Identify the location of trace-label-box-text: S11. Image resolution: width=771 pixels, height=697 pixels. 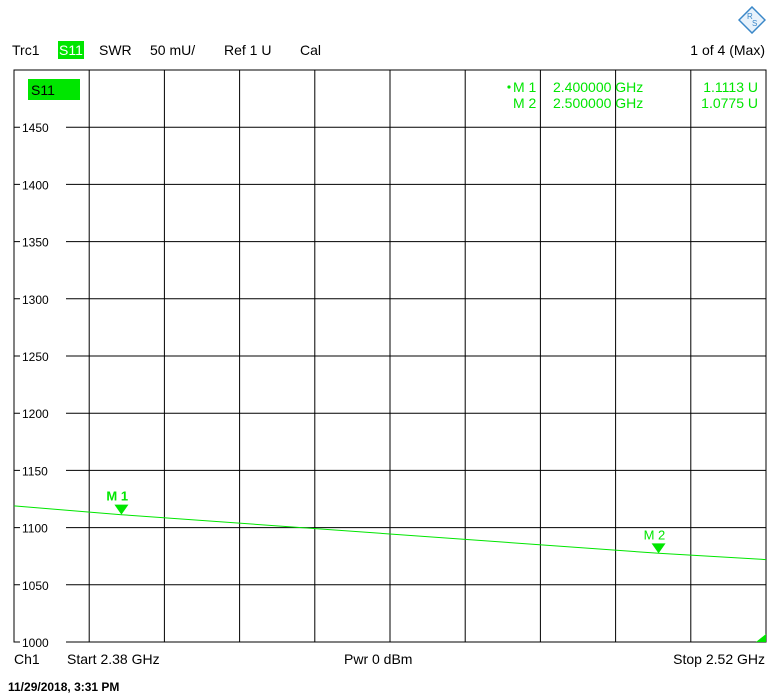
(43, 90).